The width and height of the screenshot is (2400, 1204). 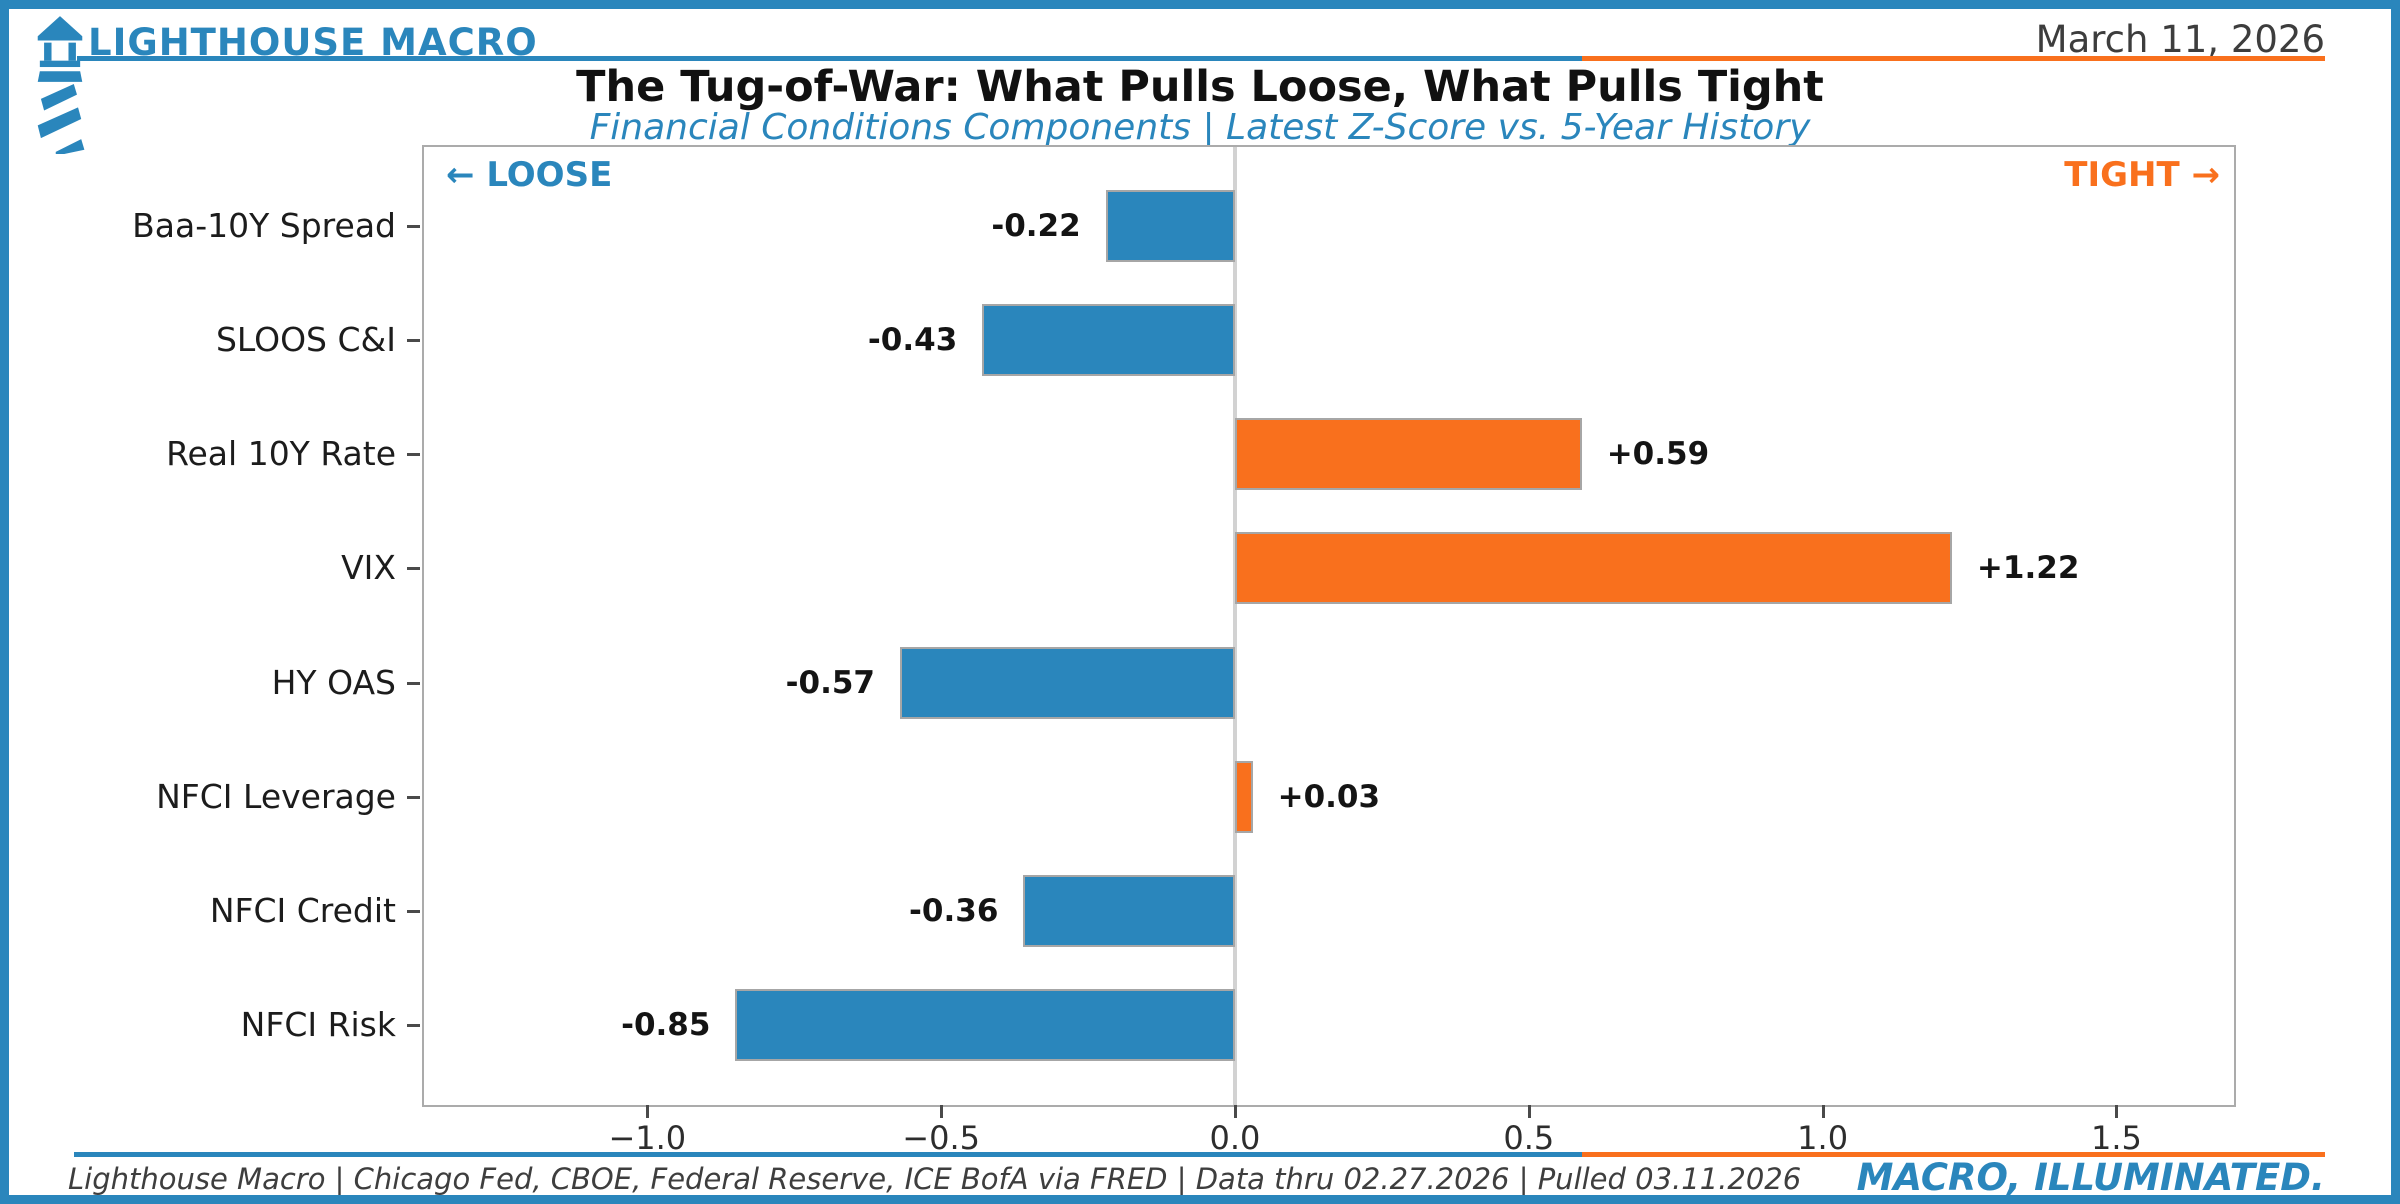 I want to click on x-tick-label: −1.0, so click(x=647, y=1138).